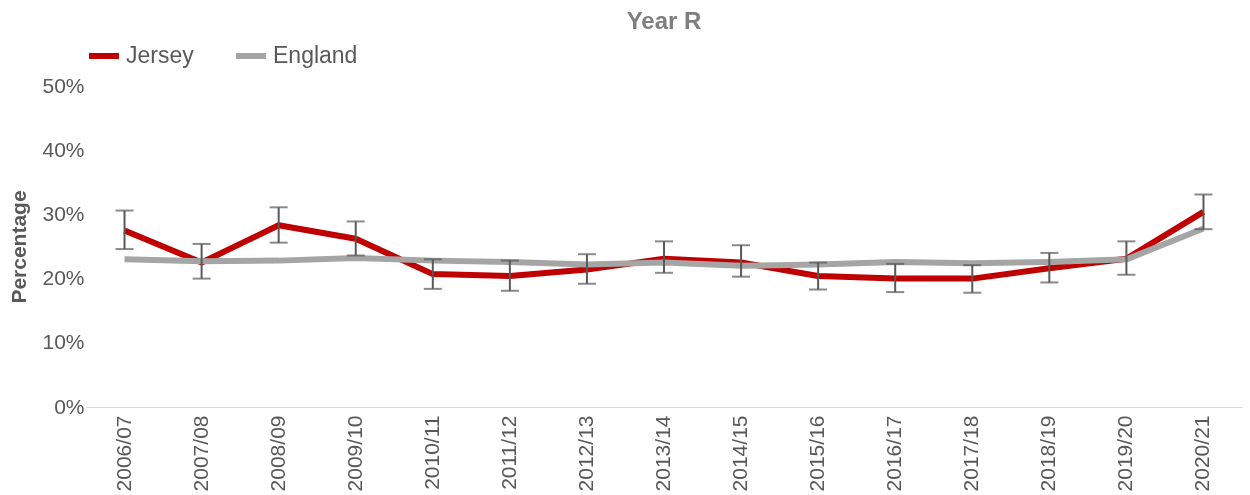 This screenshot has height=495, width=1250. Describe the element at coordinates (200, 453) in the screenshot. I see `x-tick-label: 2007/08` at that location.